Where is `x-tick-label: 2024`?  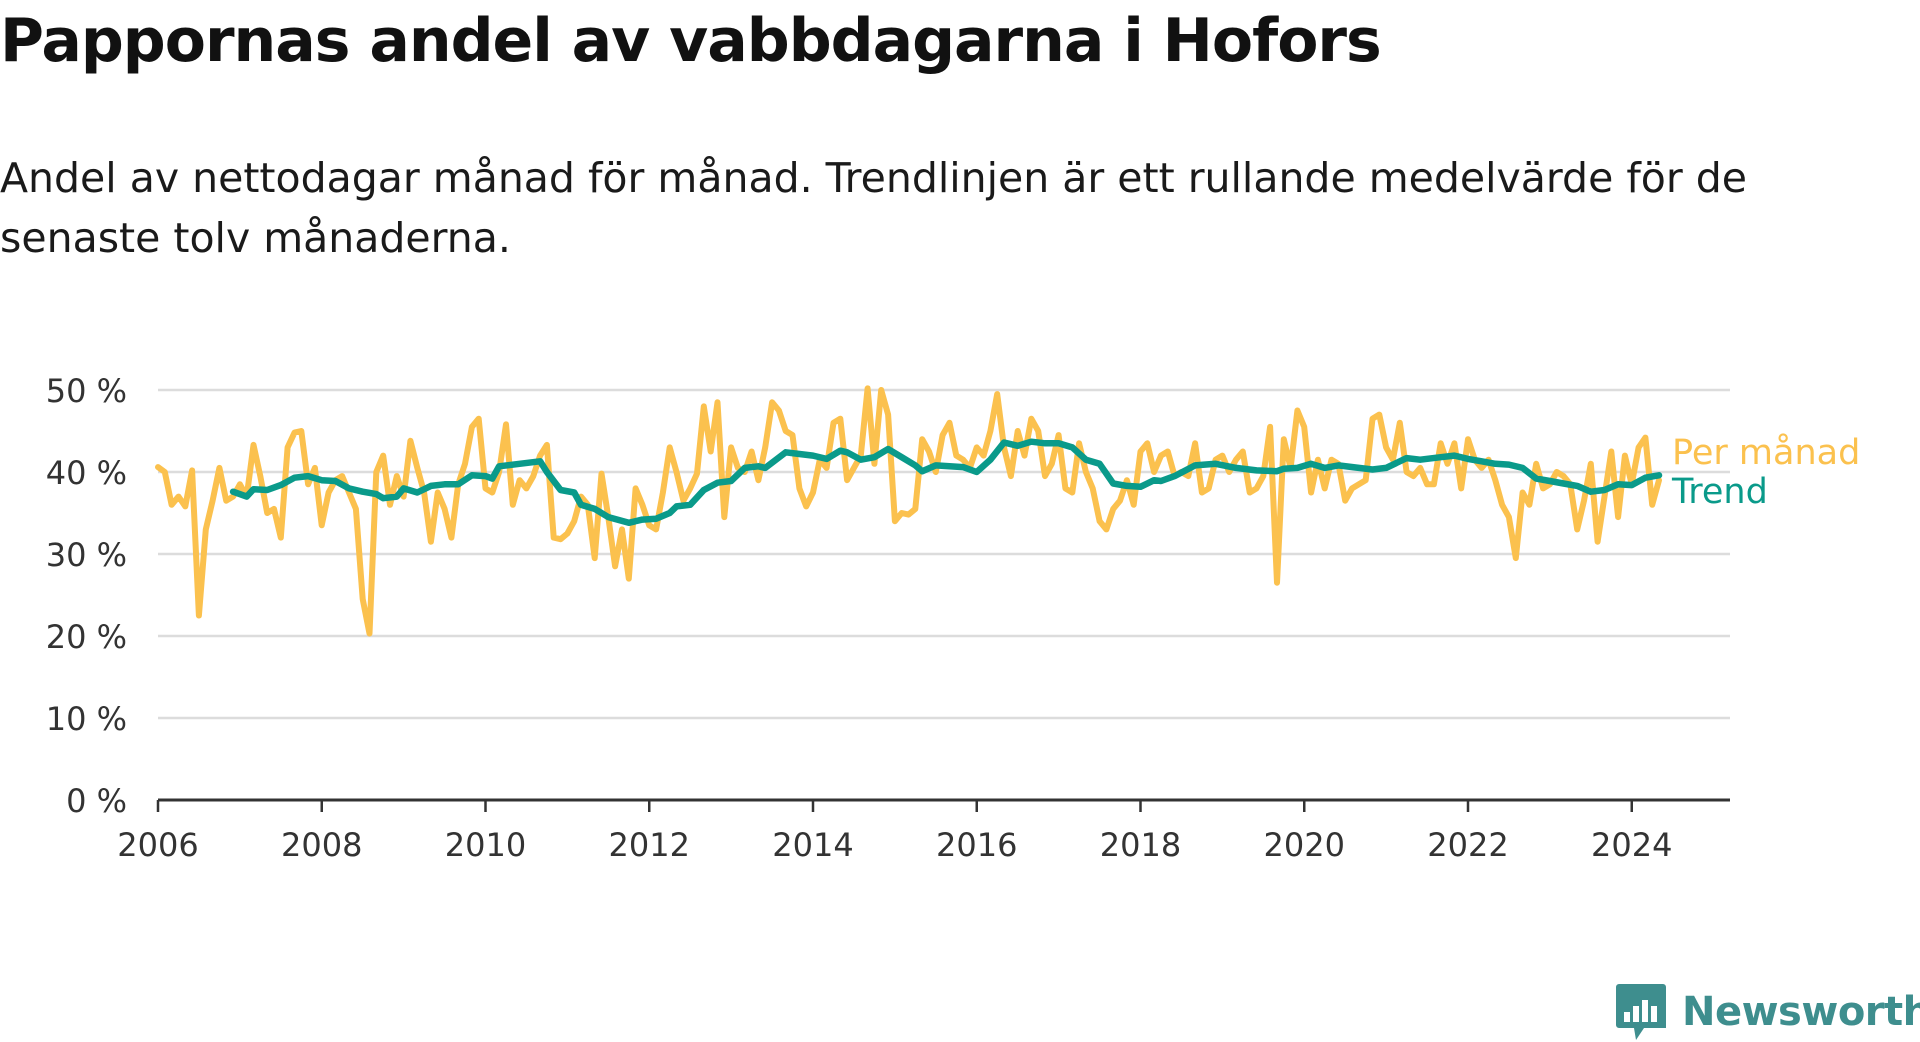
x-tick-label: 2024 is located at coordinates (1631, 845).